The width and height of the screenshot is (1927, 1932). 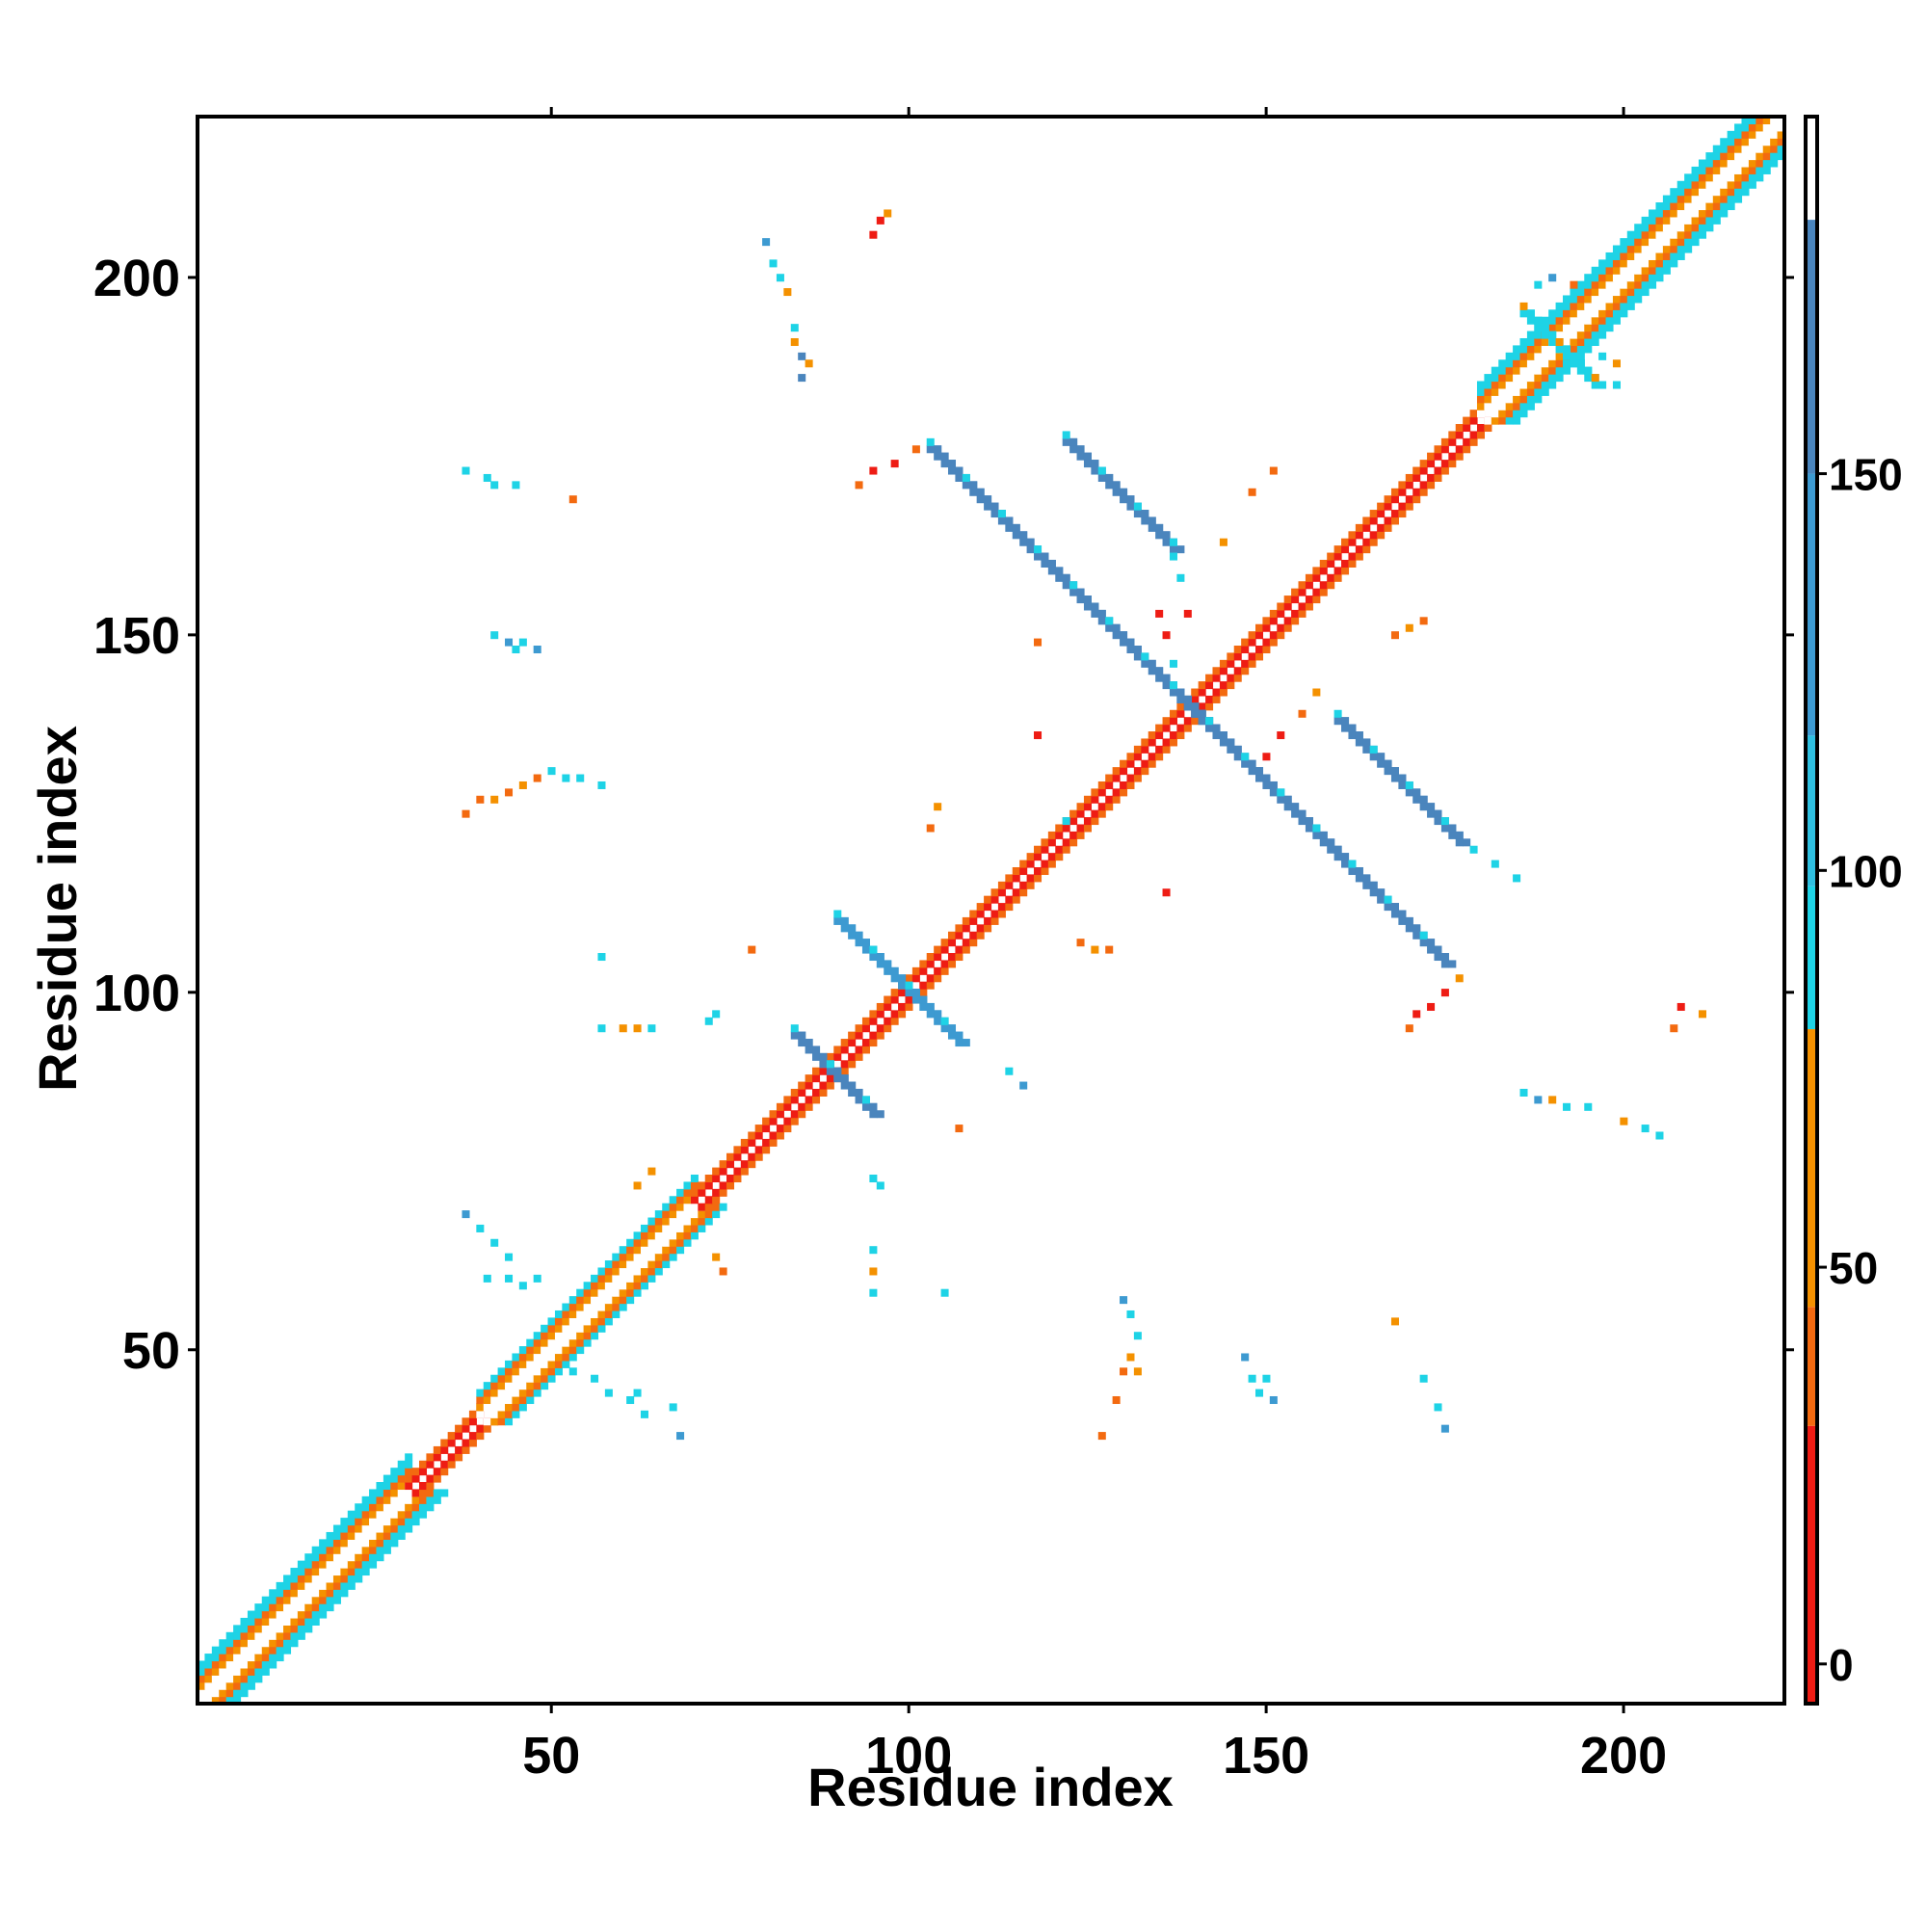 What do you see at coordinates (1854, 1268) in the screenshot?
I see `colorbar-tick-label: 50` at bounding box center [1854, 1268].